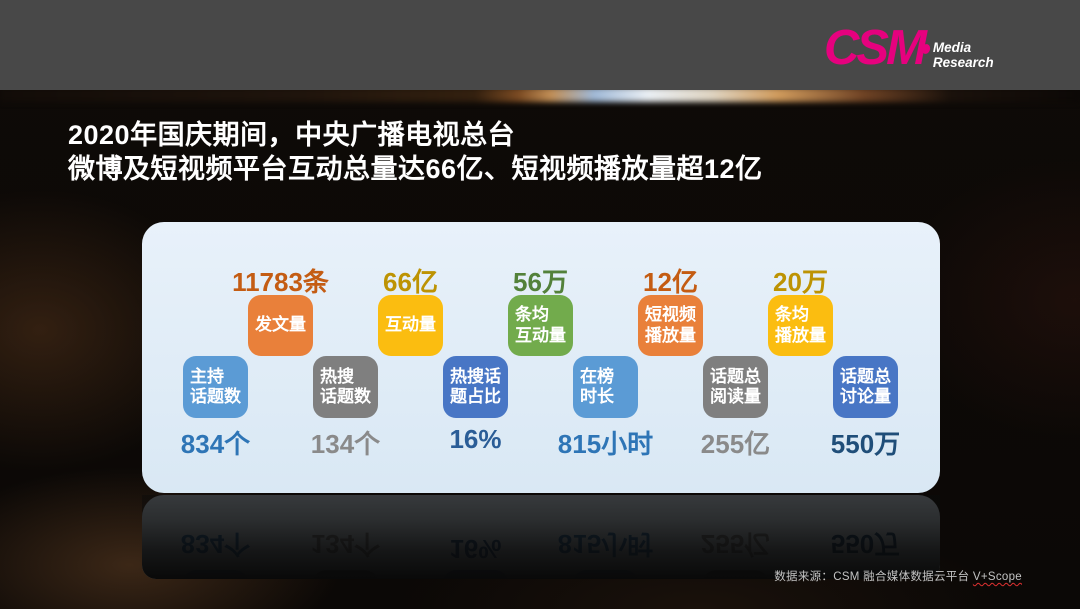  Describe the element at coordinates (997, 577) in the screenshot. I see `data-source-link: V+Scope` at that location.